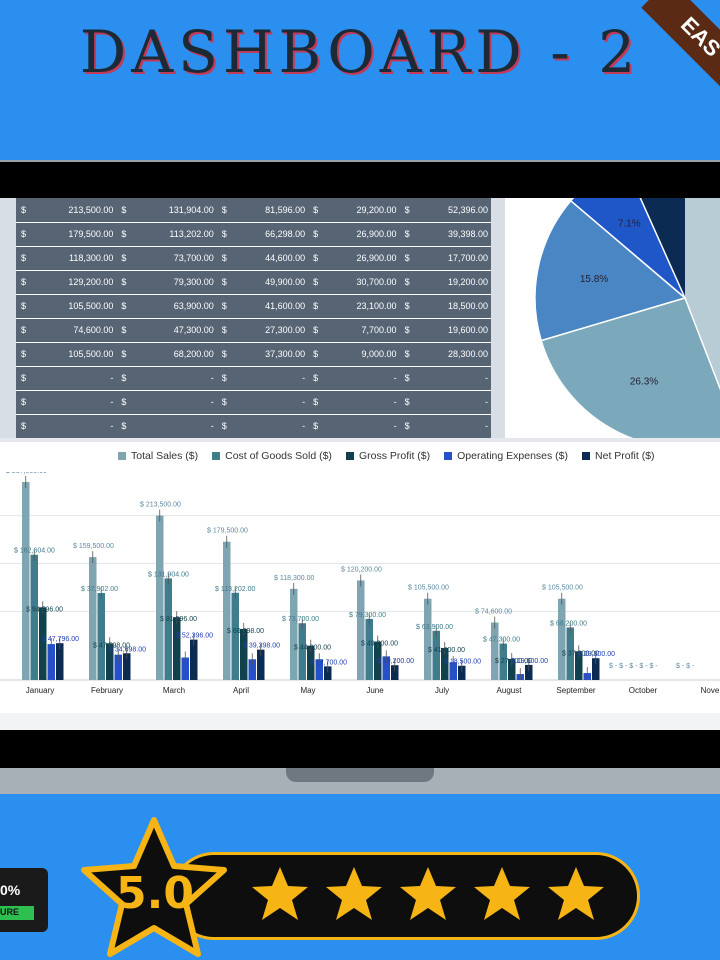 The width and height of the screenshot is (720, 960). What do you see at coordinates (269, 210) in the screenshot?
I see `table-cell: 81,596.00` at bounding box center [269, 210].